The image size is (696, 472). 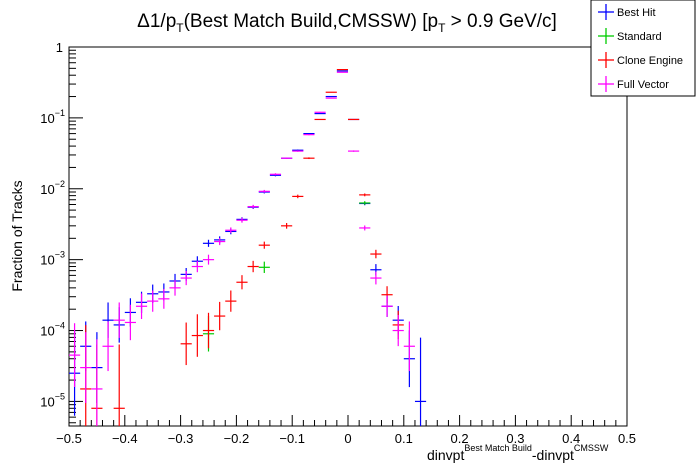 I want to click on y-tick-label: 10⁻³, so click(x=52, y=259).